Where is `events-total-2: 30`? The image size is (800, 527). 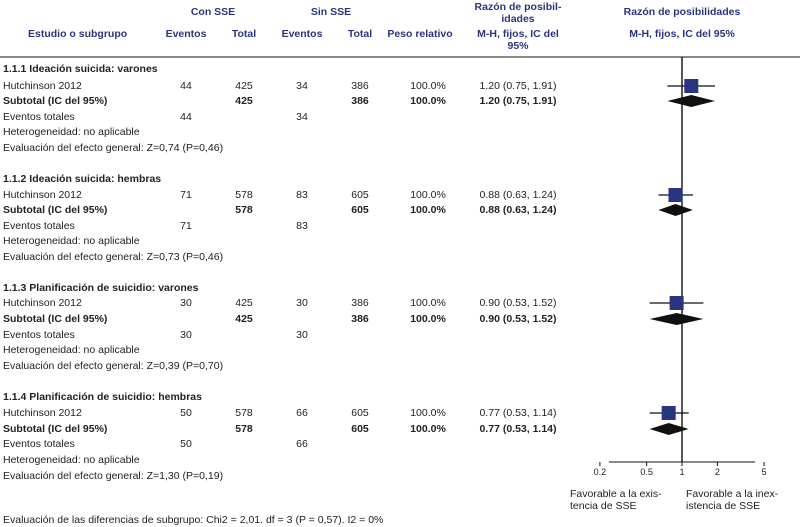
events-total-2: 30 is located at coordinates (302, 335).